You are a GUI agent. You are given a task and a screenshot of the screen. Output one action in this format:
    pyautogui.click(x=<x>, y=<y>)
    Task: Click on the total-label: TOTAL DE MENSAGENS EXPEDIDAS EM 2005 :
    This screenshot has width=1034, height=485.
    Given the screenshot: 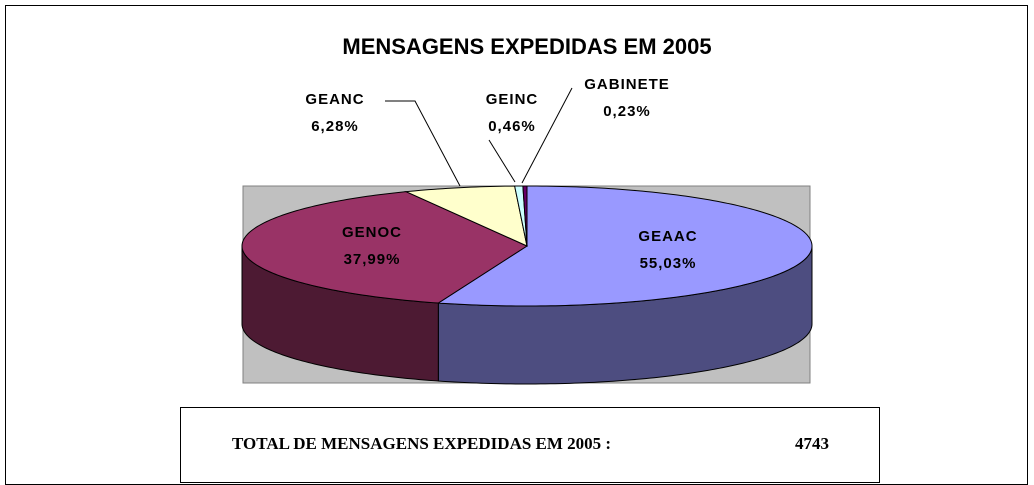 What is the action you would take?
    pyautogui.click(x=421, y=443)
    